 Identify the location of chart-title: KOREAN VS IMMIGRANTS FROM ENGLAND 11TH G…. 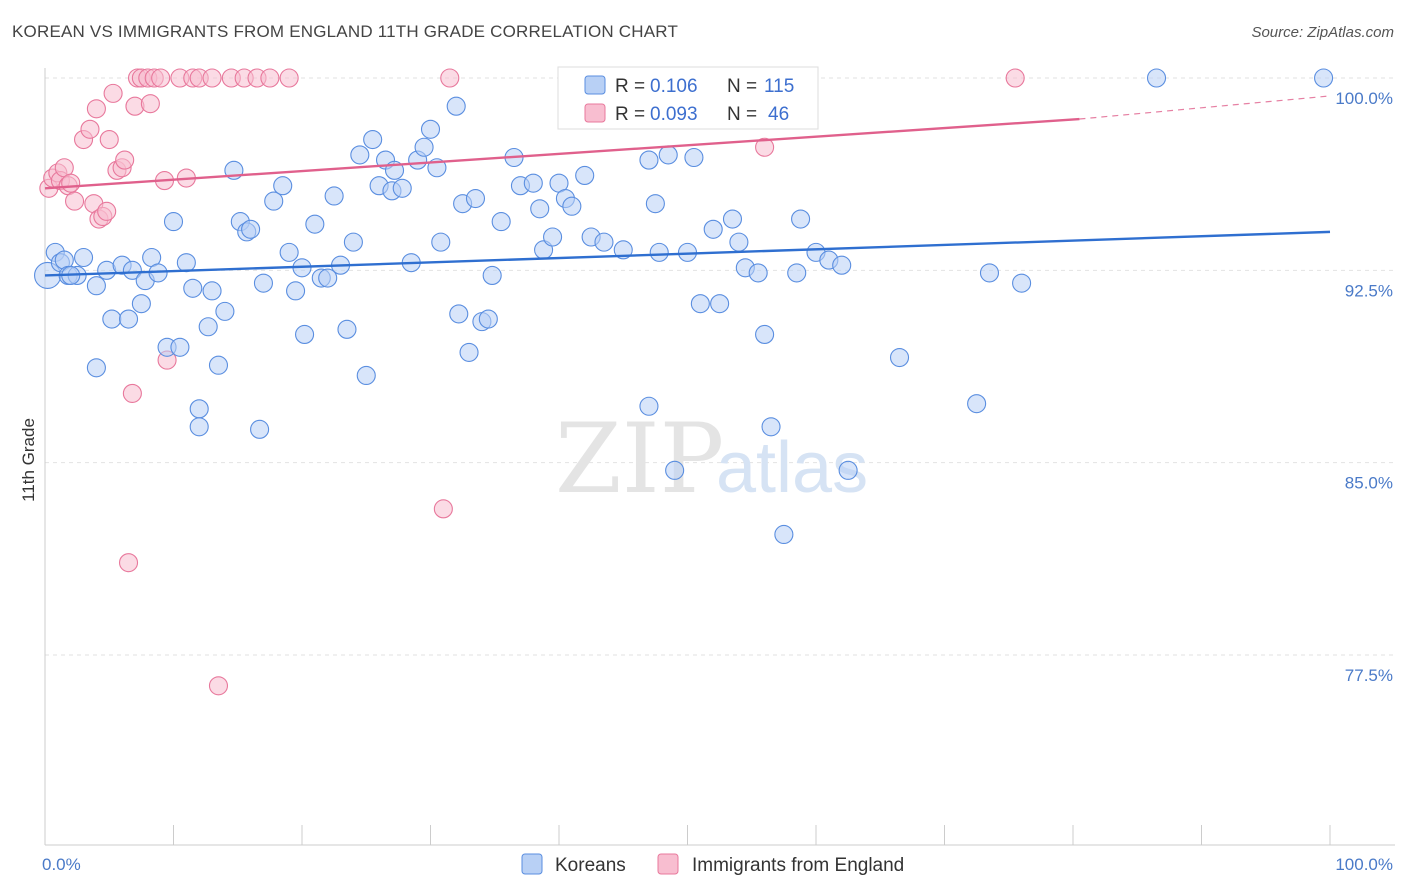
(345, 31).